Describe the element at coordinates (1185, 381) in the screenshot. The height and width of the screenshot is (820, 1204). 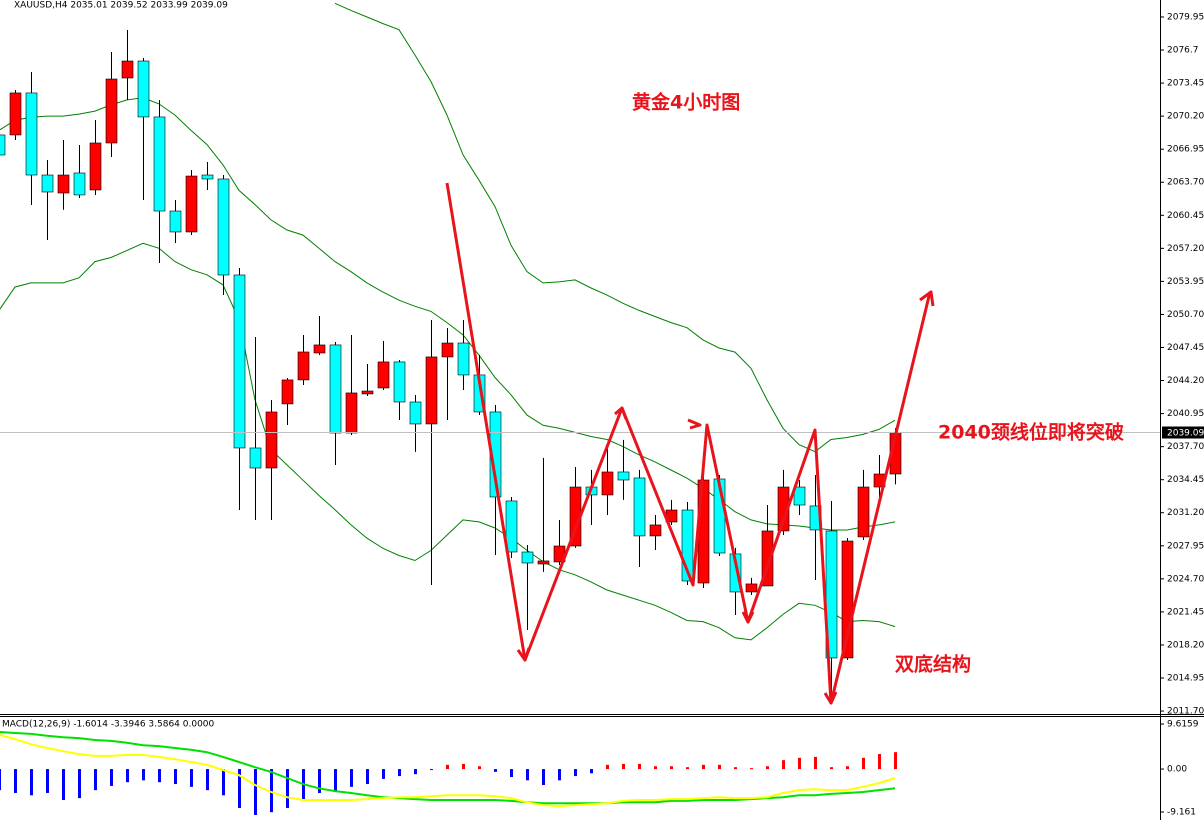
I see `y-tick-label: 2044.20` at that location.